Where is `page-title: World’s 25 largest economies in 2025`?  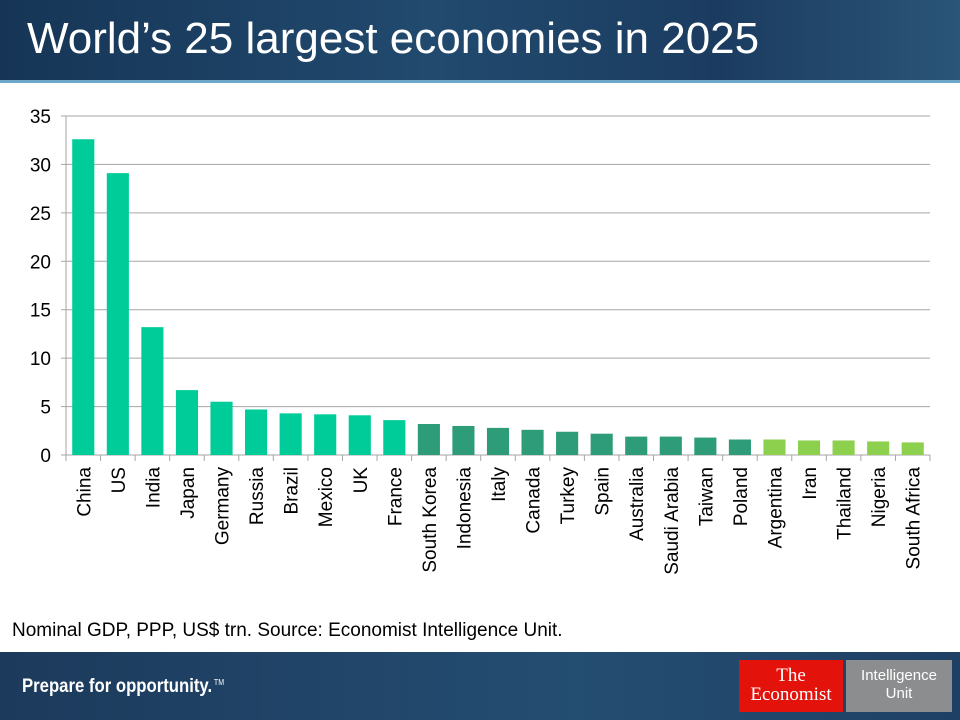
page-title: World’s 25 largest economies in 2025 is located at coordinates (393, 38).